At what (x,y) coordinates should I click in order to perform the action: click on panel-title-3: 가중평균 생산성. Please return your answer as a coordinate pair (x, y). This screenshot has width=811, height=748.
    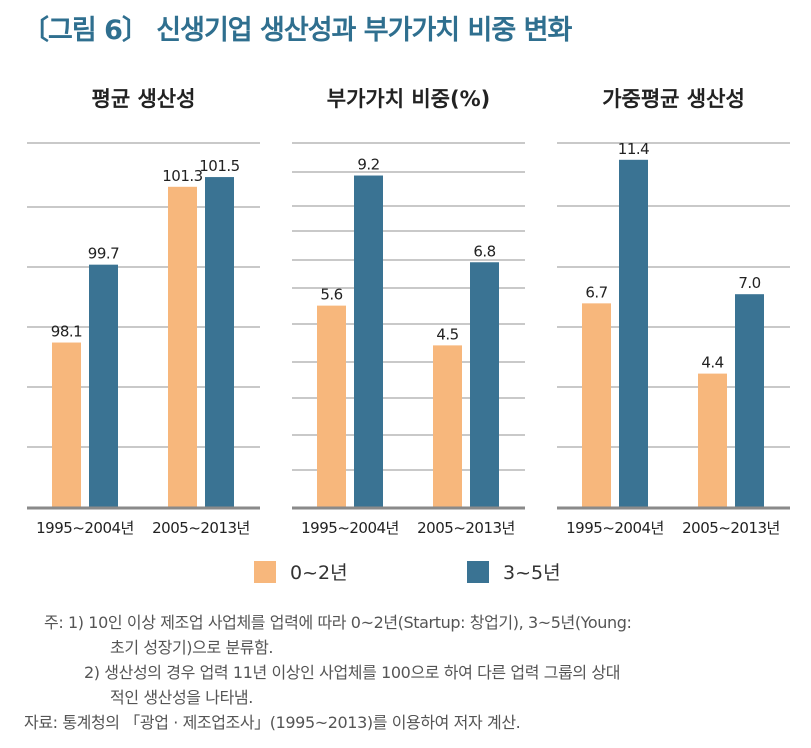
    Looking at the image, I should click on (673, 99).